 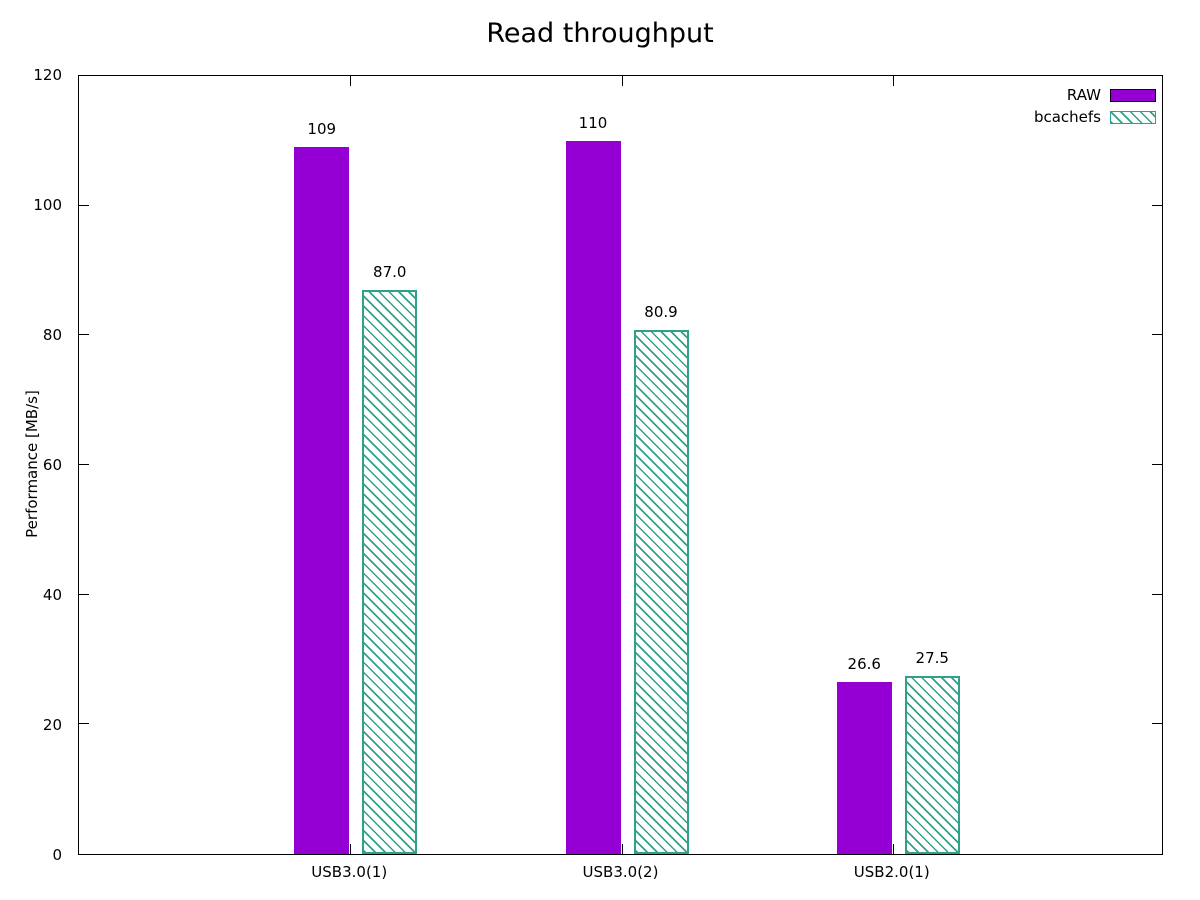 I want to click on y-tick-label: 20, so click(x=52, y=725).